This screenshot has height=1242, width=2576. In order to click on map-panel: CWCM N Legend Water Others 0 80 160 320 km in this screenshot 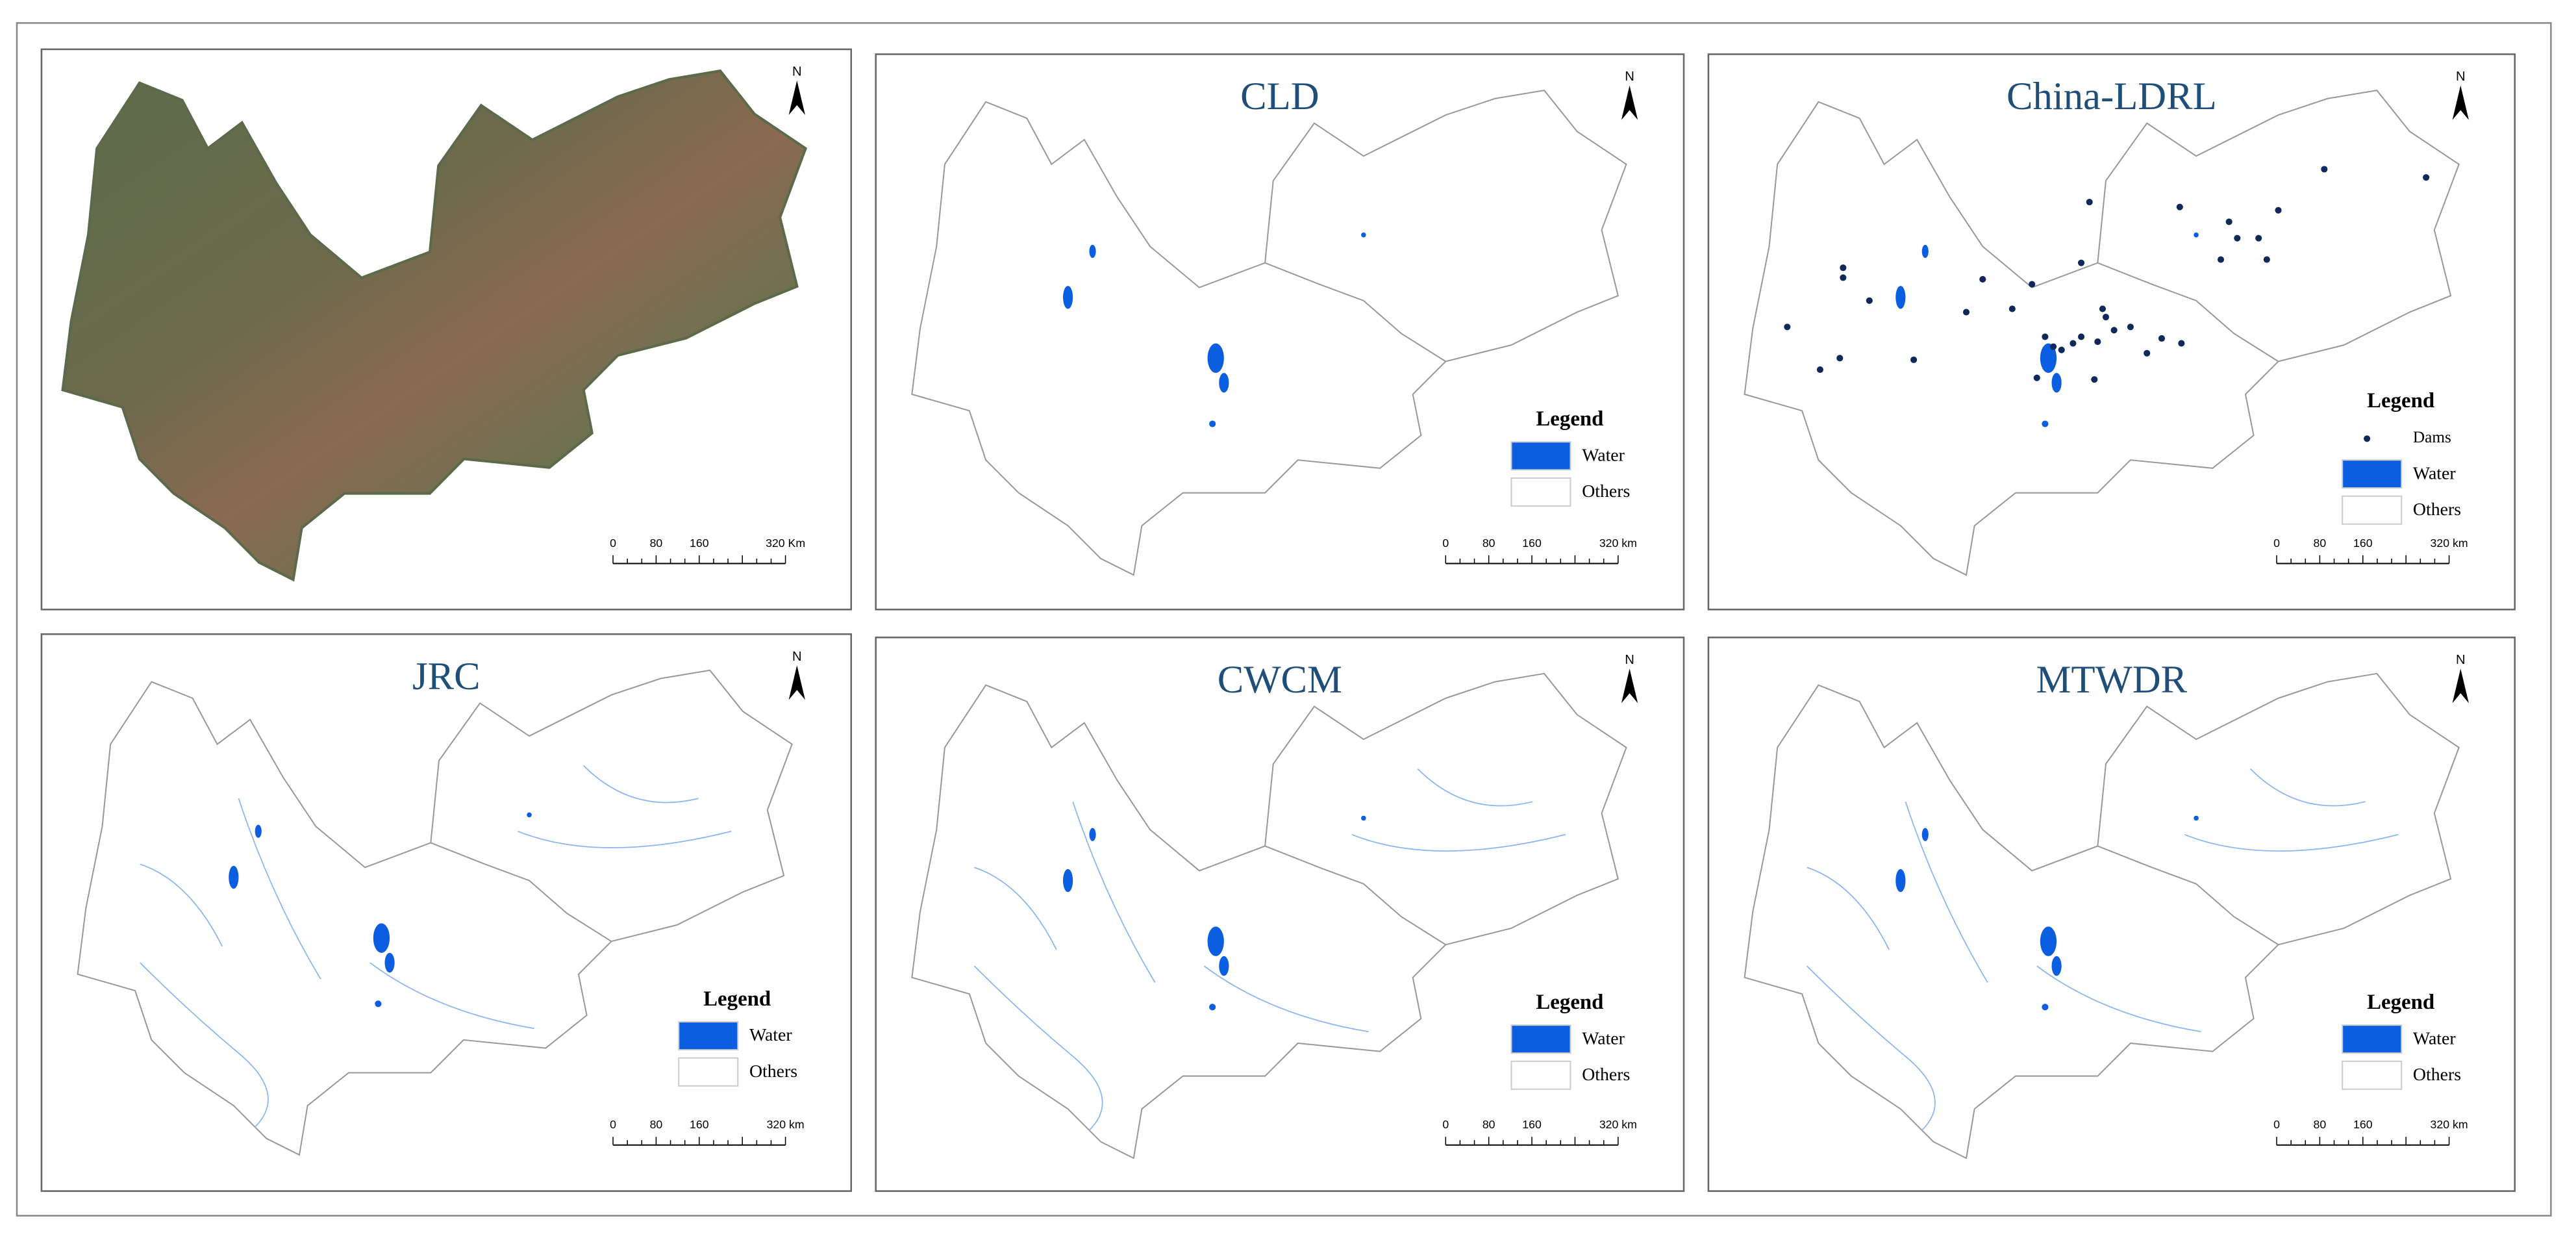, I will do `click(1280, 914)`.